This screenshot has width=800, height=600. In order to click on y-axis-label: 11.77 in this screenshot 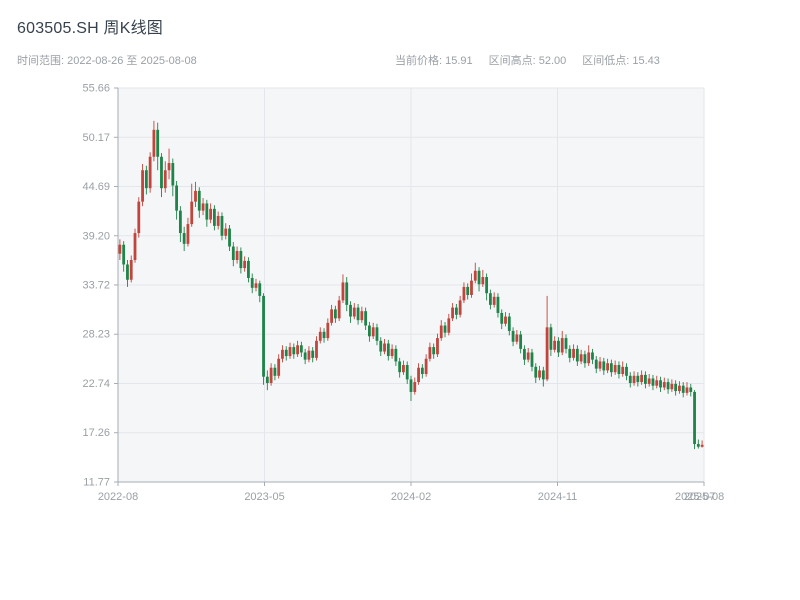, I will do `click(96, 483)`.